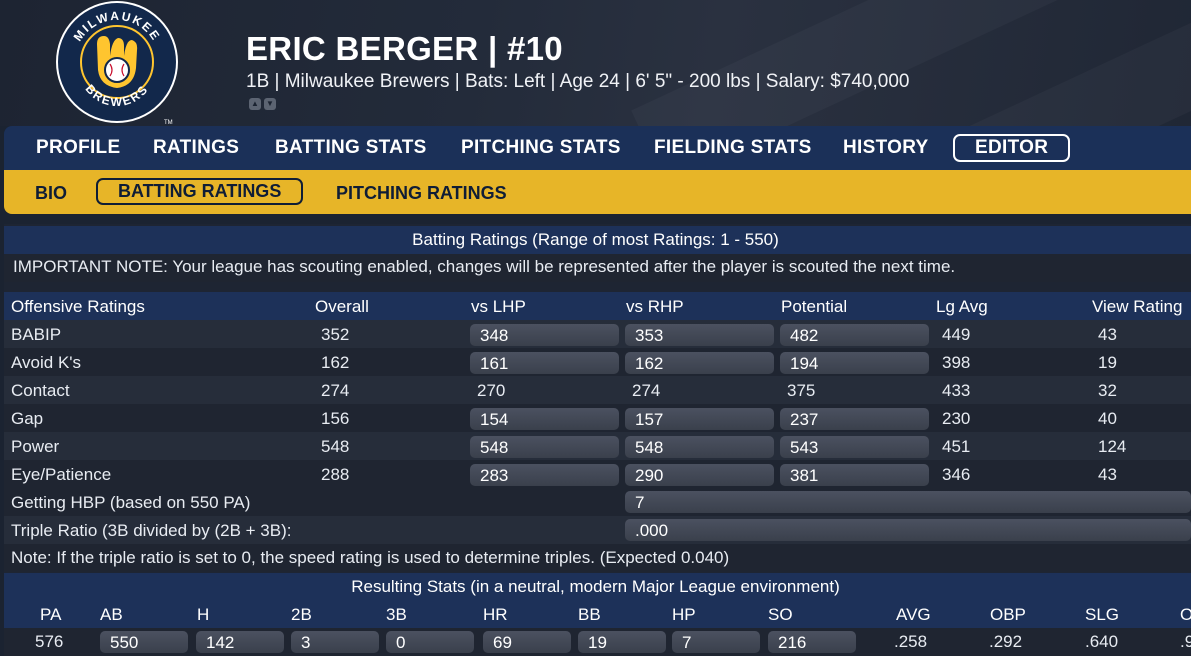 This screenshot has height=656, width=1191. Describe the element at coordinates (544, 419) in the screenshot. I see `rating-lhp-input: 154` at that location.